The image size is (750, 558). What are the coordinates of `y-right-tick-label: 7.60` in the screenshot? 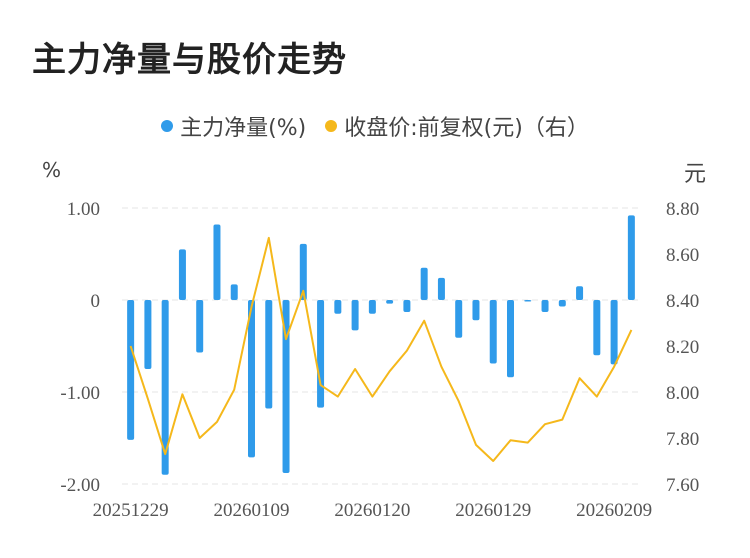 It's located at (682, 485).